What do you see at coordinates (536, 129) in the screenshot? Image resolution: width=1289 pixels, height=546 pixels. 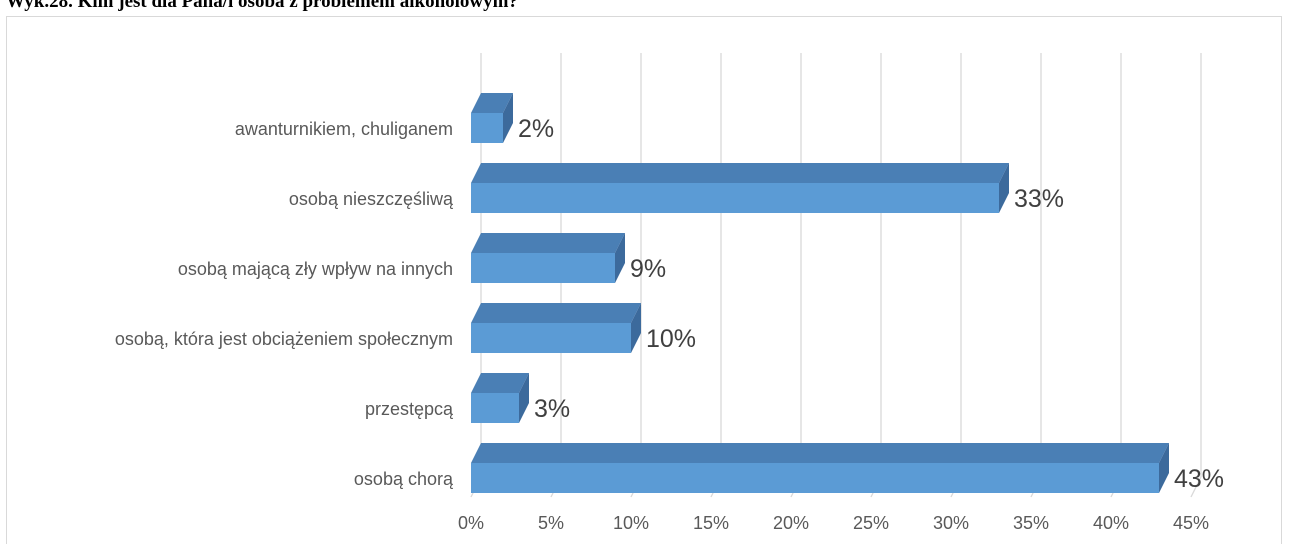 I see `value-label: 2%` at bounding box center [536, 129].